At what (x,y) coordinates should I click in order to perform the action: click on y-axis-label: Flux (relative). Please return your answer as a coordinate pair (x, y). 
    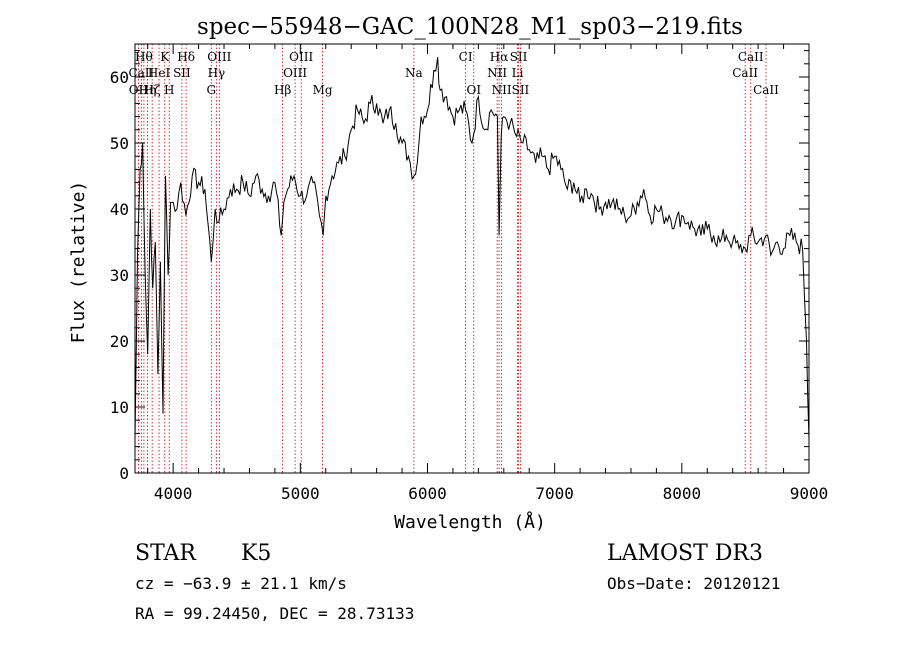
    Looking at the image, I should click on (78, 262).